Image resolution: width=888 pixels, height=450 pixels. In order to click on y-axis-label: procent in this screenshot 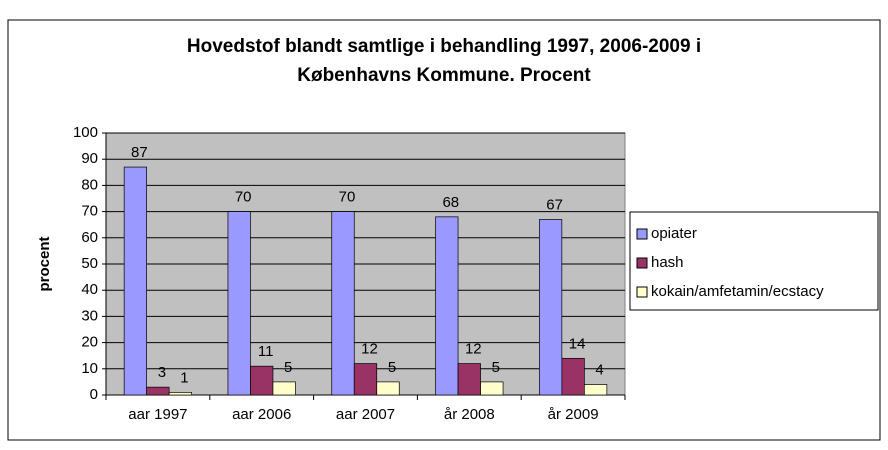, I will do `click(44, 263)`.